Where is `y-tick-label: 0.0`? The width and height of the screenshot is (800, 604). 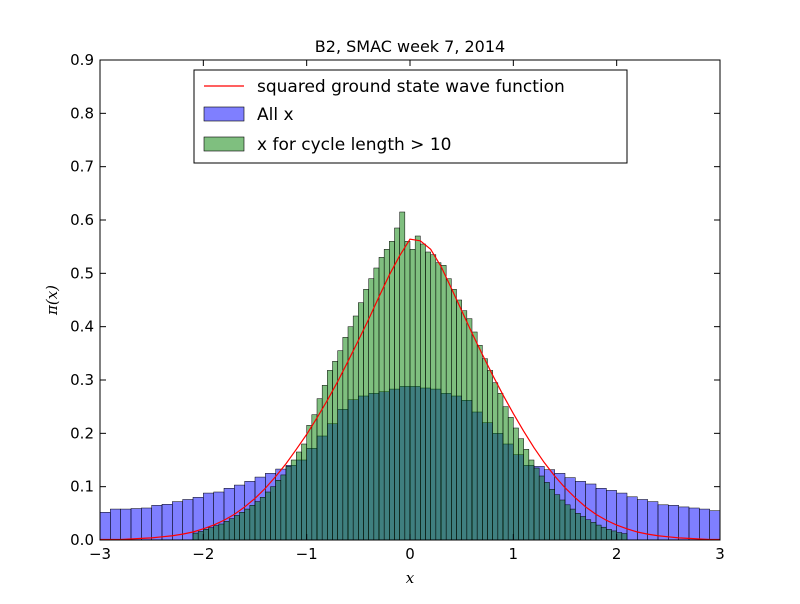 y-tick-label: 0.0 is located at coordinates (82, 540).